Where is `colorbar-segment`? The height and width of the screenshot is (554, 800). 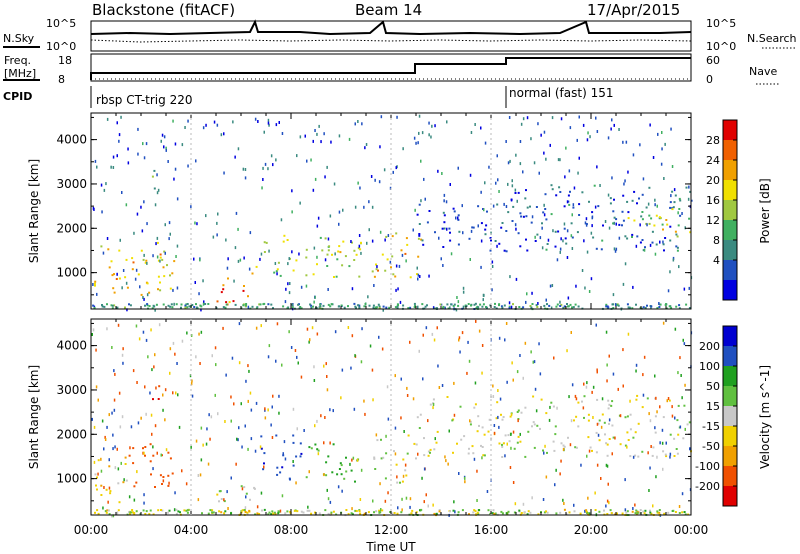
colorbar-segment is located at coordinates (730, 356).